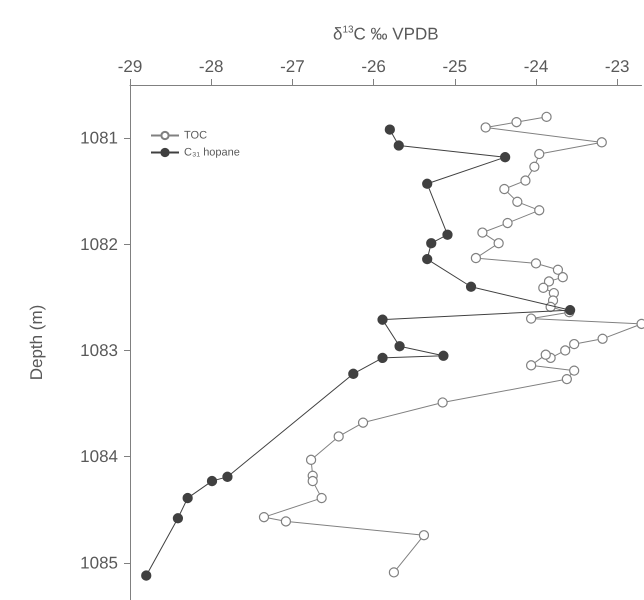  Describe the element at coordinates (99, 456) in the screenshot. I see `y-tick-label: 1084` at that location.